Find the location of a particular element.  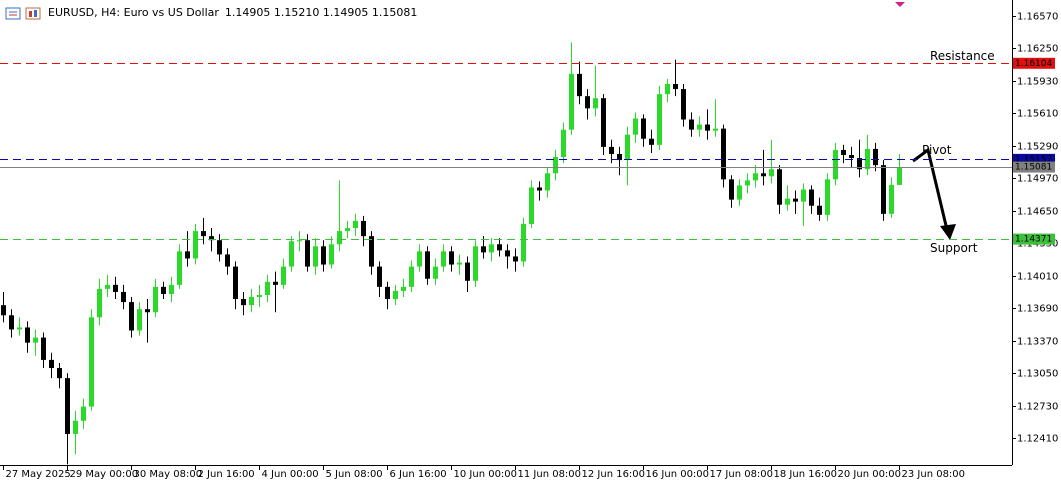

x-tick-label: 4 Jun 00:00 is located at coordinates (290, 474).